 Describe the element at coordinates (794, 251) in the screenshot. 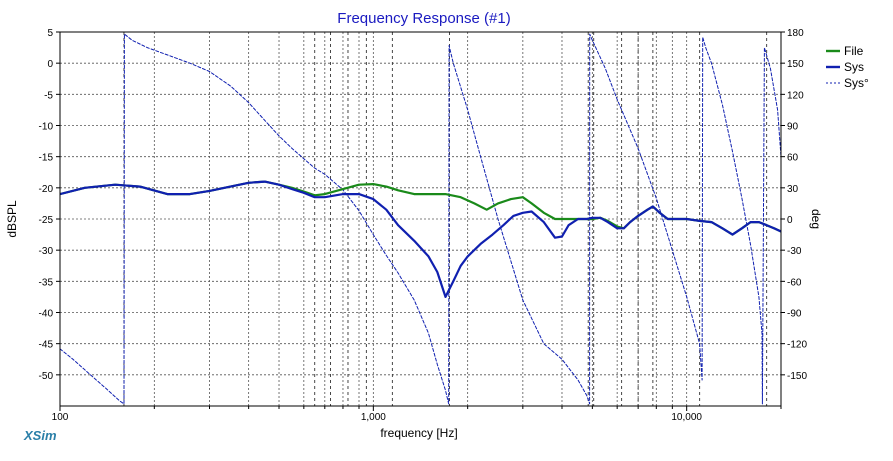

I see `y2-tick-label: -30` at that location.